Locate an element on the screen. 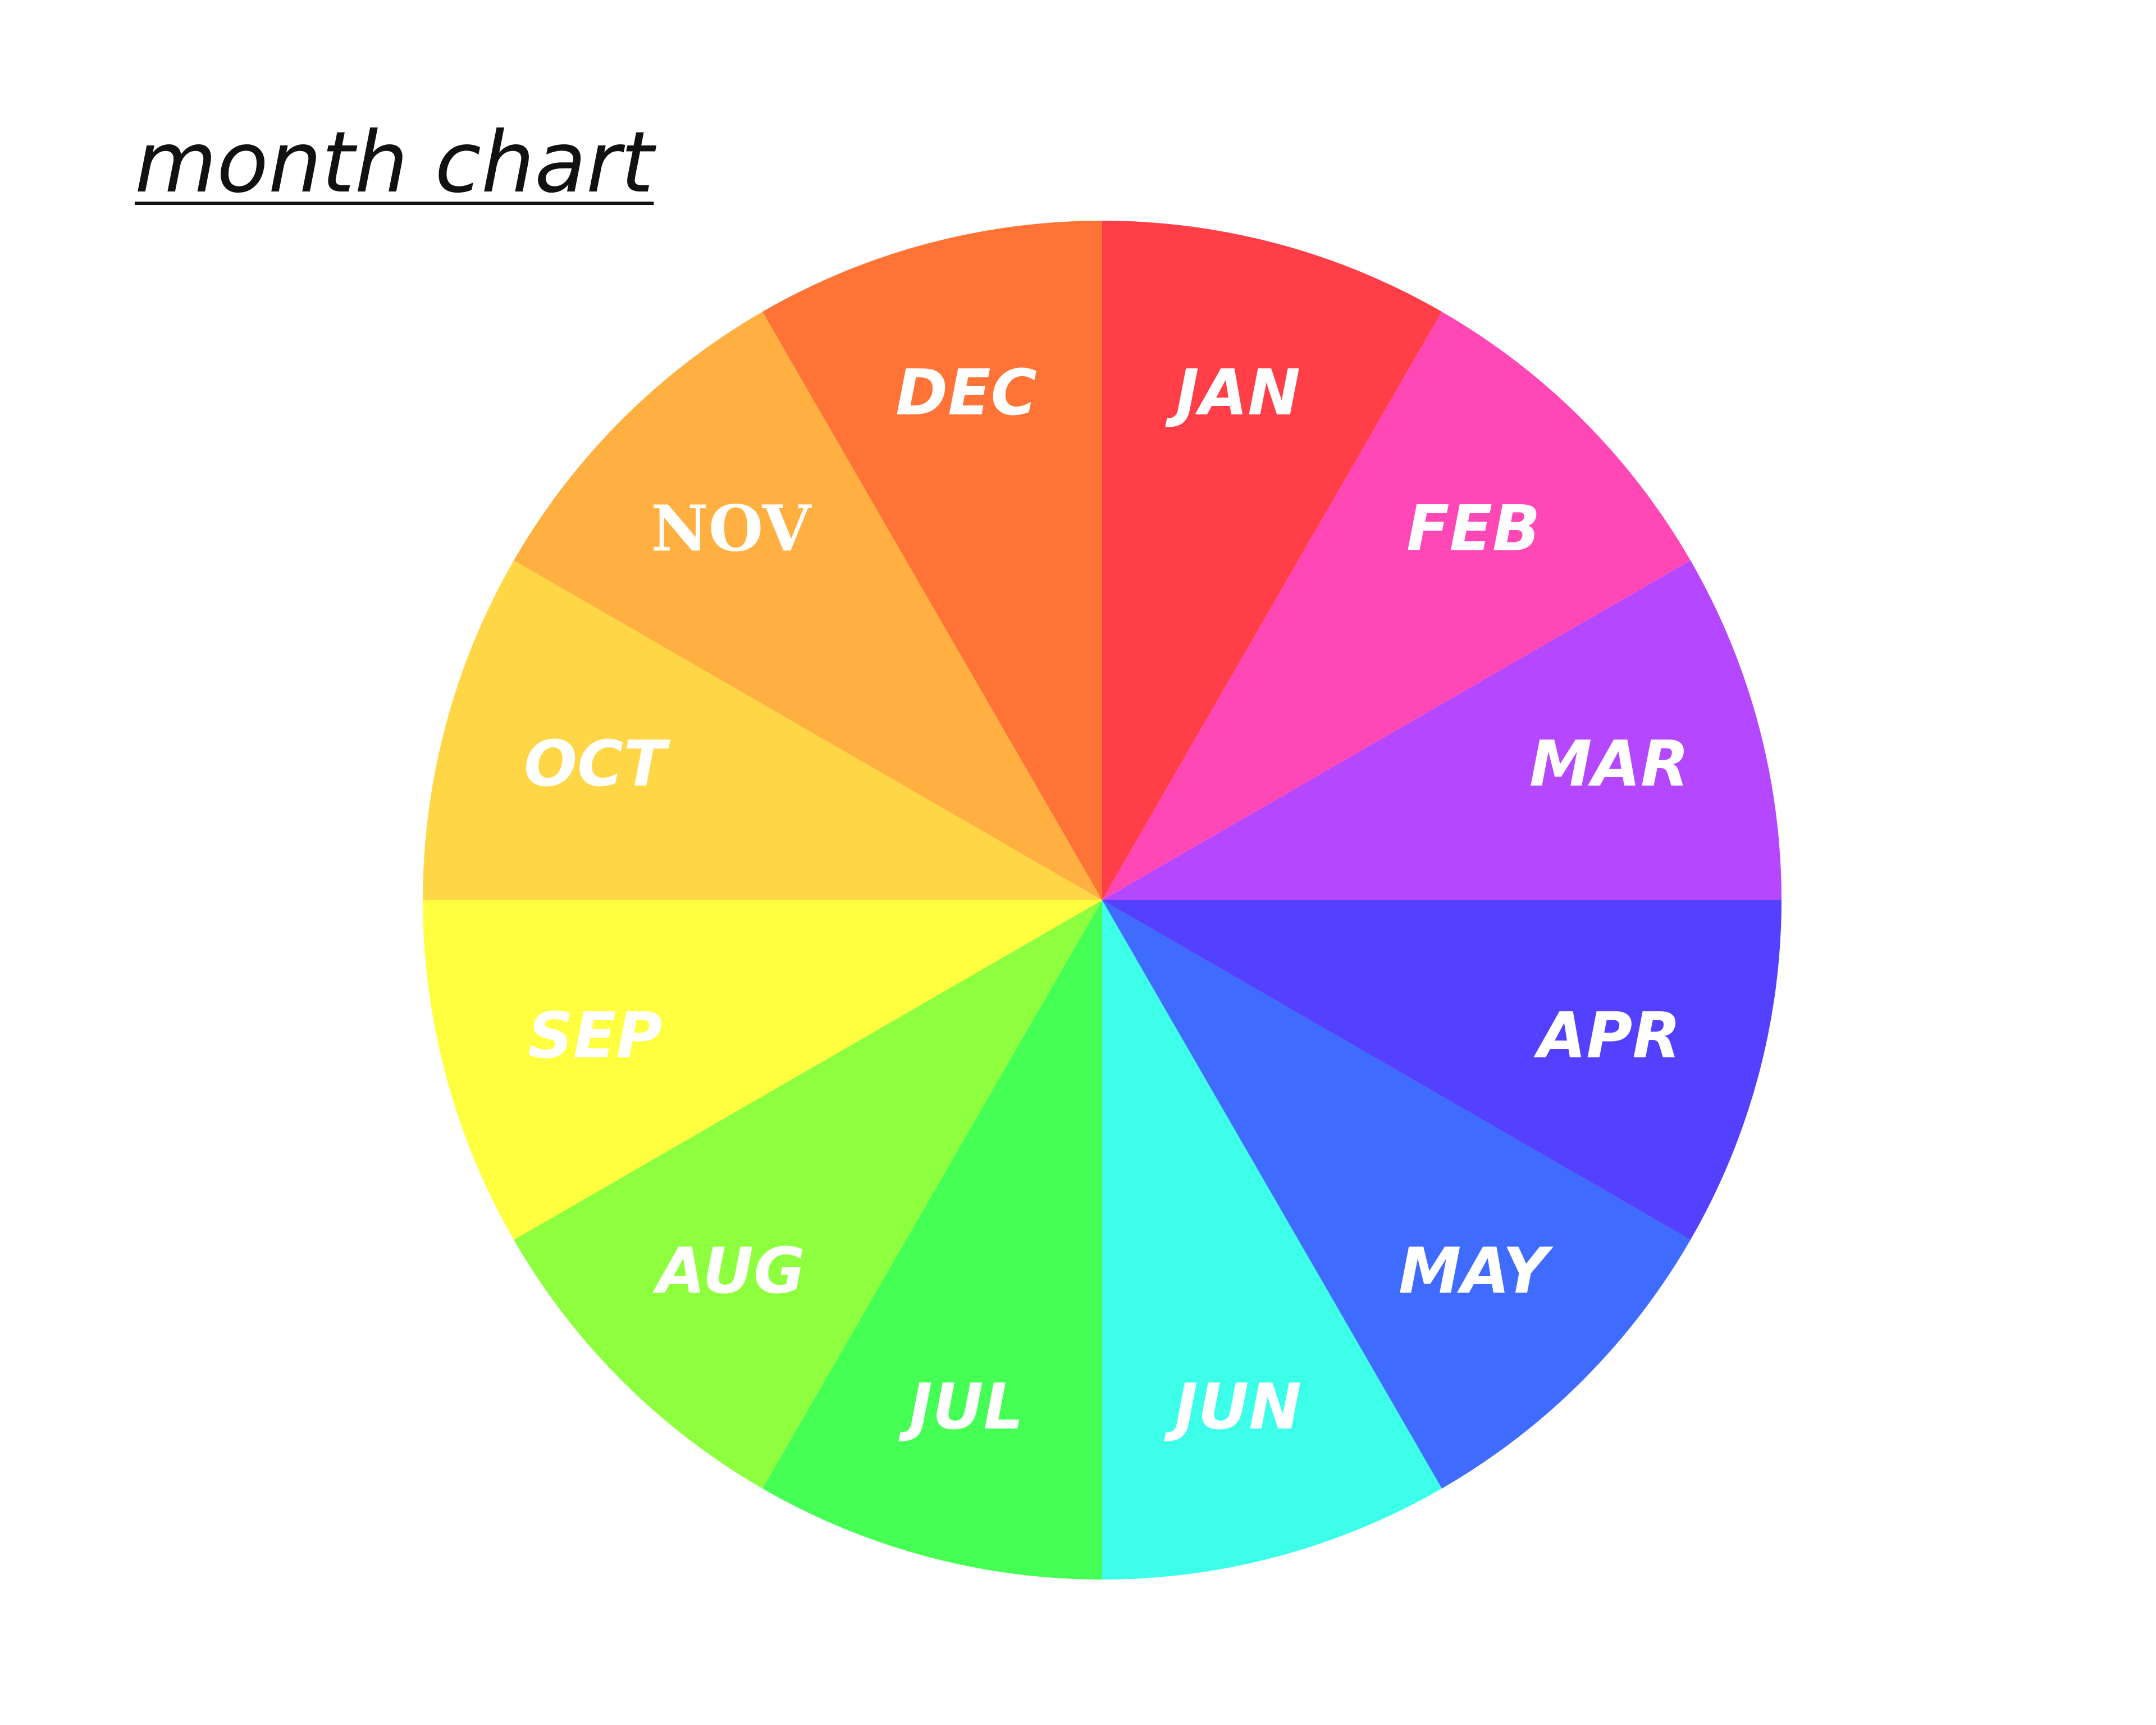 The image size is (2156, 1725). pie-slice-dec is located at coordinates (932, 560).